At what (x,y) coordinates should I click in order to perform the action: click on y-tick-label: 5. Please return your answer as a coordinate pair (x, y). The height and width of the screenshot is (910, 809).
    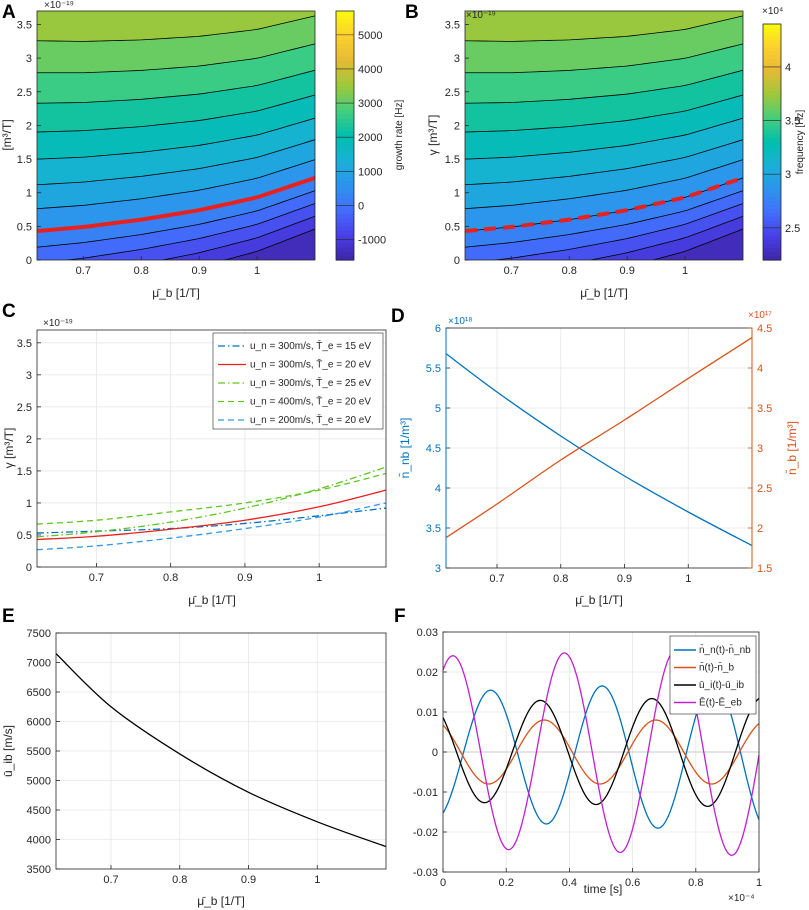
    Looking at the image, I should click on (438, 409).